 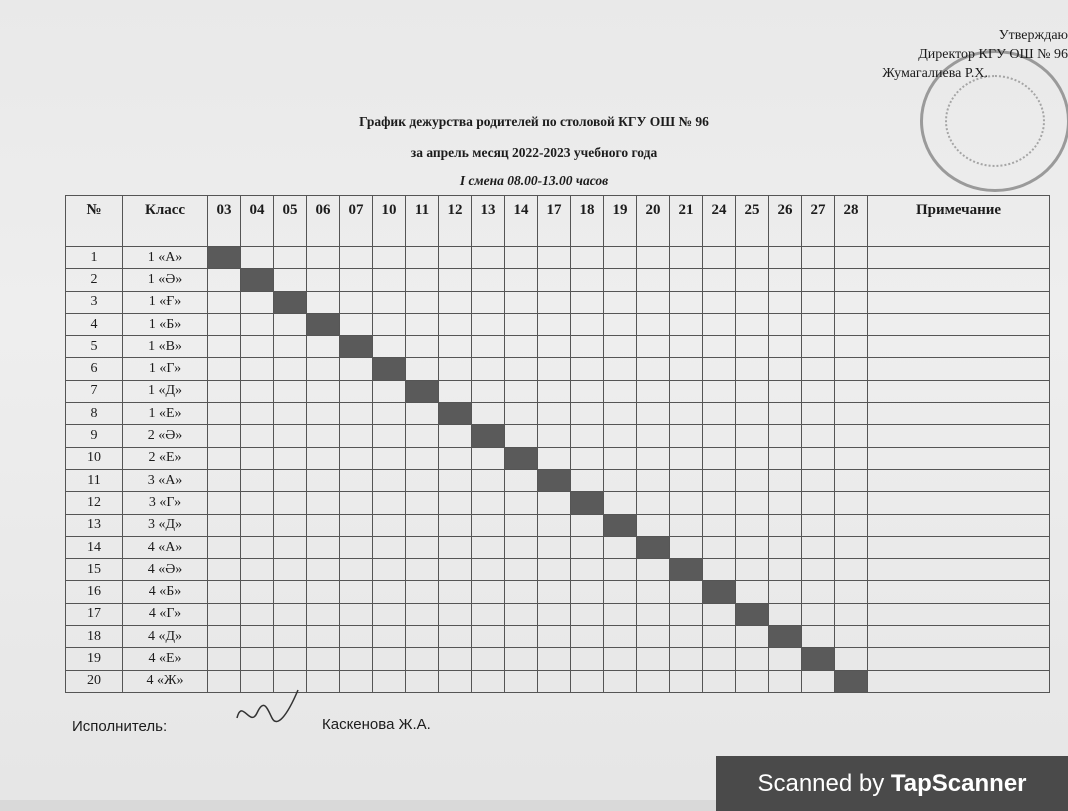 What do you see at coordinates (267, 706) in the screenshot?
I see `signature` at bounding box center [267, 706].